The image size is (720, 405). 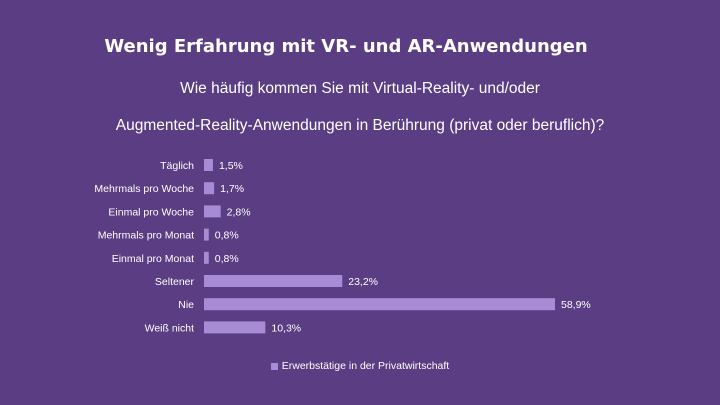 What do you see at coordinates (363, 282) in the screenshot?
I see `value-label: 23,2%` at bounding box center [363, 282].